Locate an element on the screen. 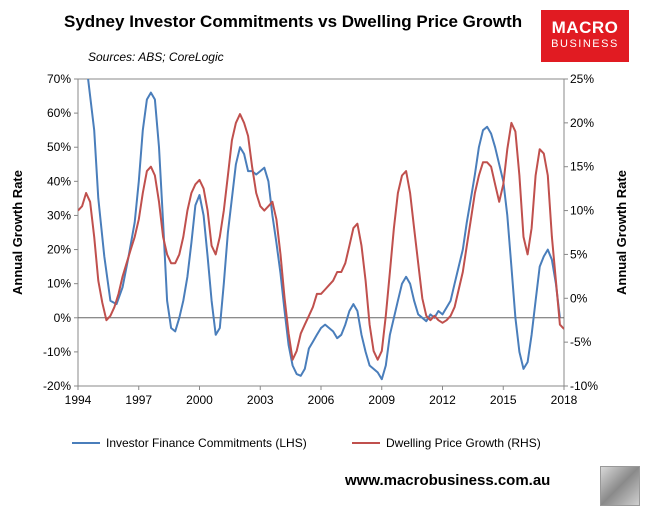  chart-sources: Sources: ABS; CoreLogic is located at coordinates (156, 57).